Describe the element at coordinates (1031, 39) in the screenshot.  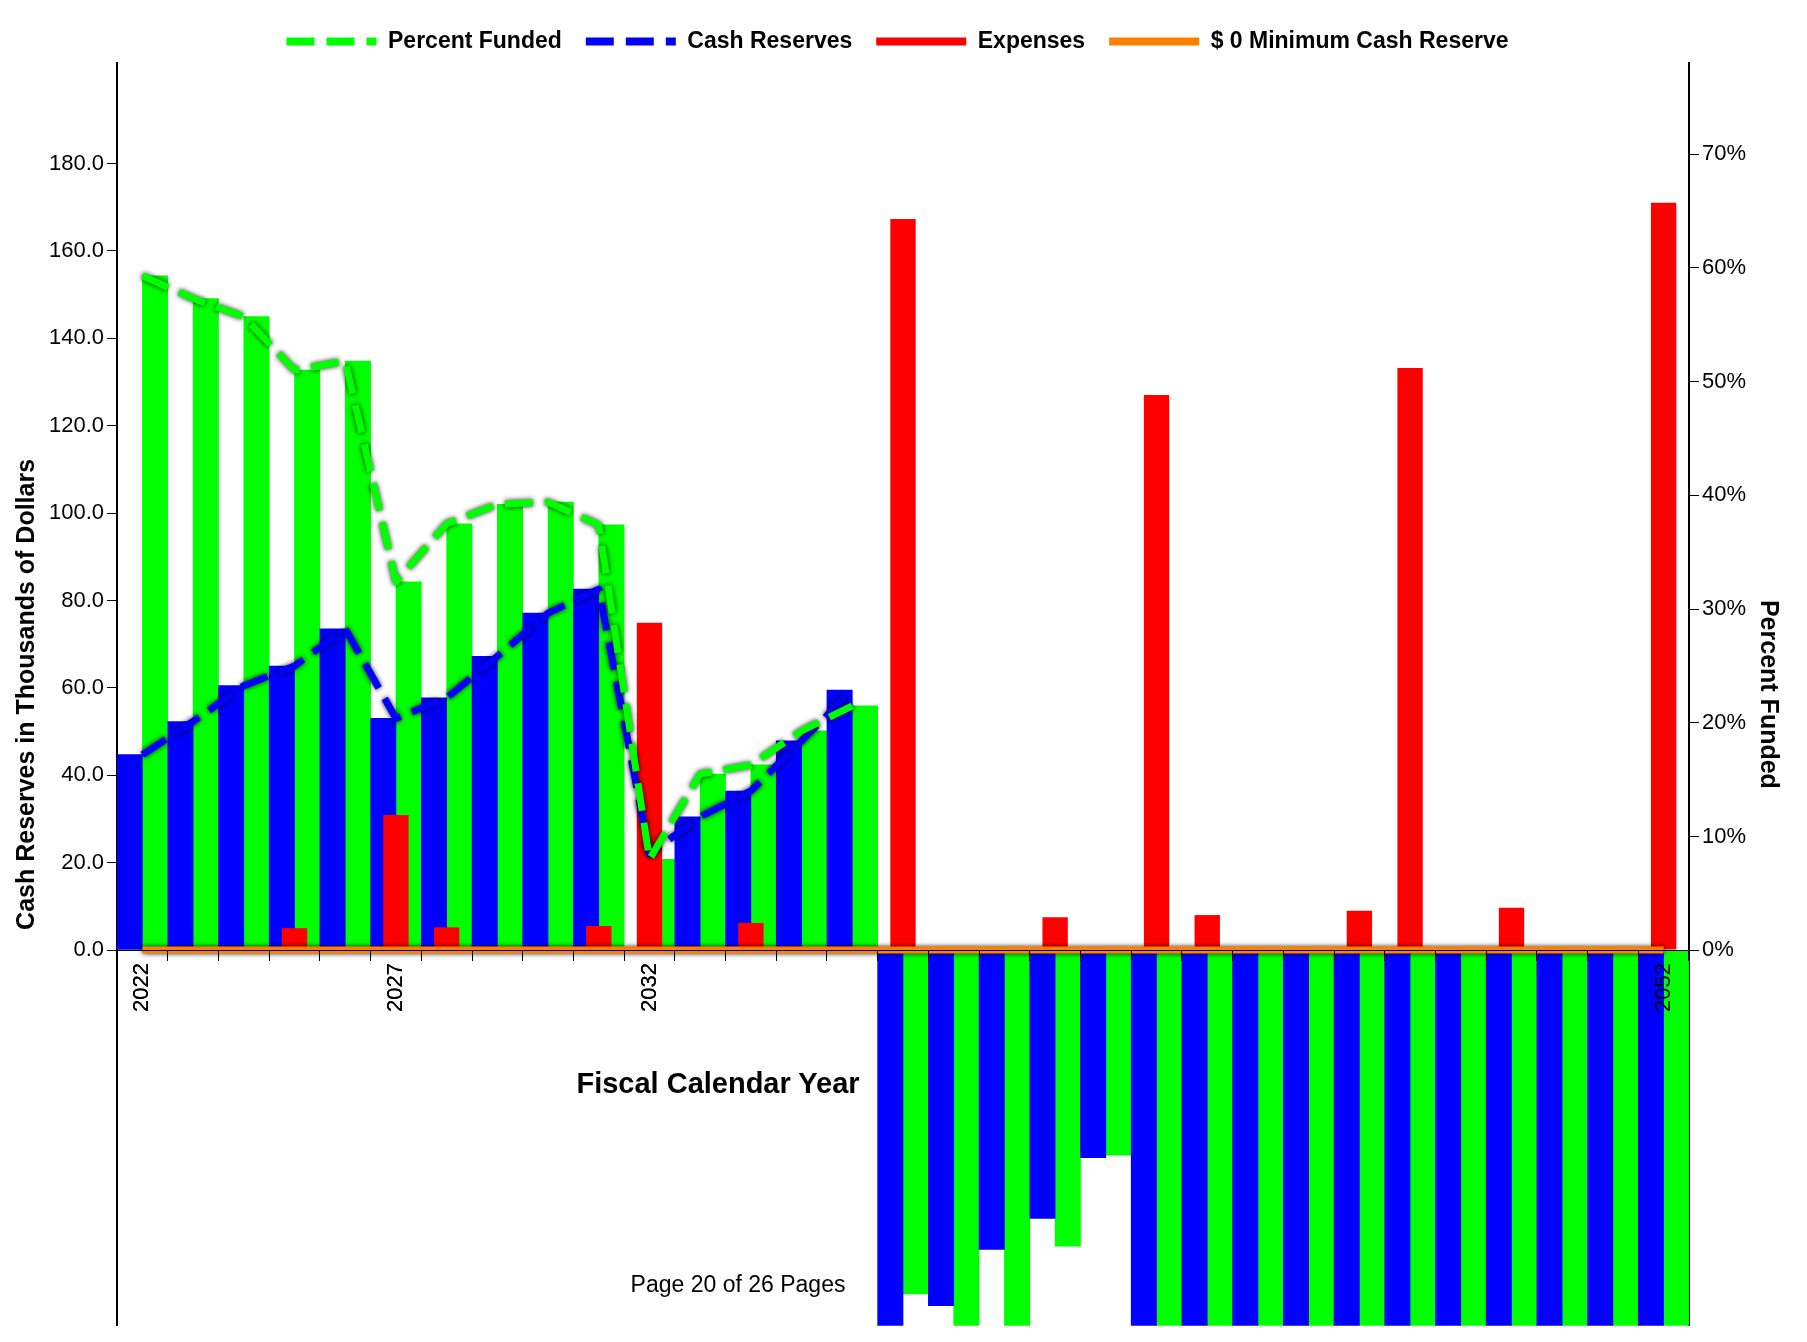
I see `legend-label: Expenses` at that location.